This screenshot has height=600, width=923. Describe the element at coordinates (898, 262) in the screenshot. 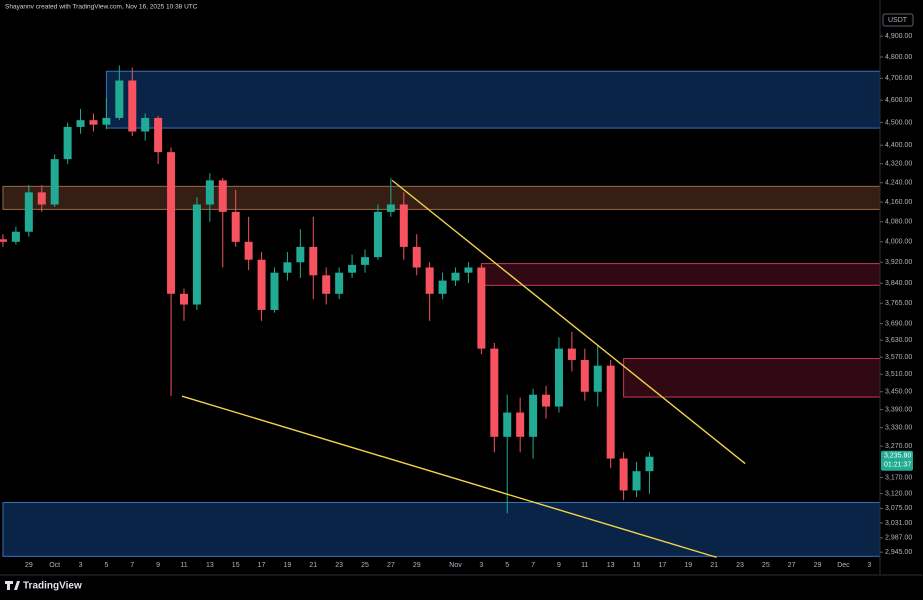

I see `y-tick-label: 3,920.00` at that location.